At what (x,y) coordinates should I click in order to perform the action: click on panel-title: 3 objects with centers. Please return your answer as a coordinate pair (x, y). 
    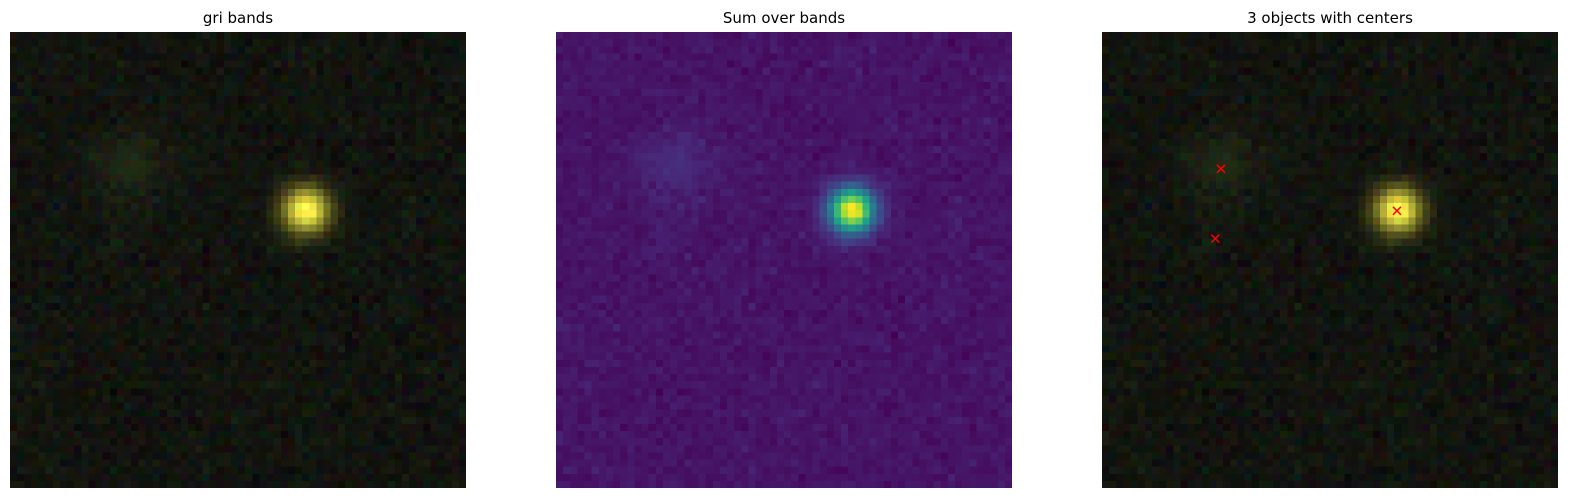
    Looking at the image, I should click on (1330, 18).